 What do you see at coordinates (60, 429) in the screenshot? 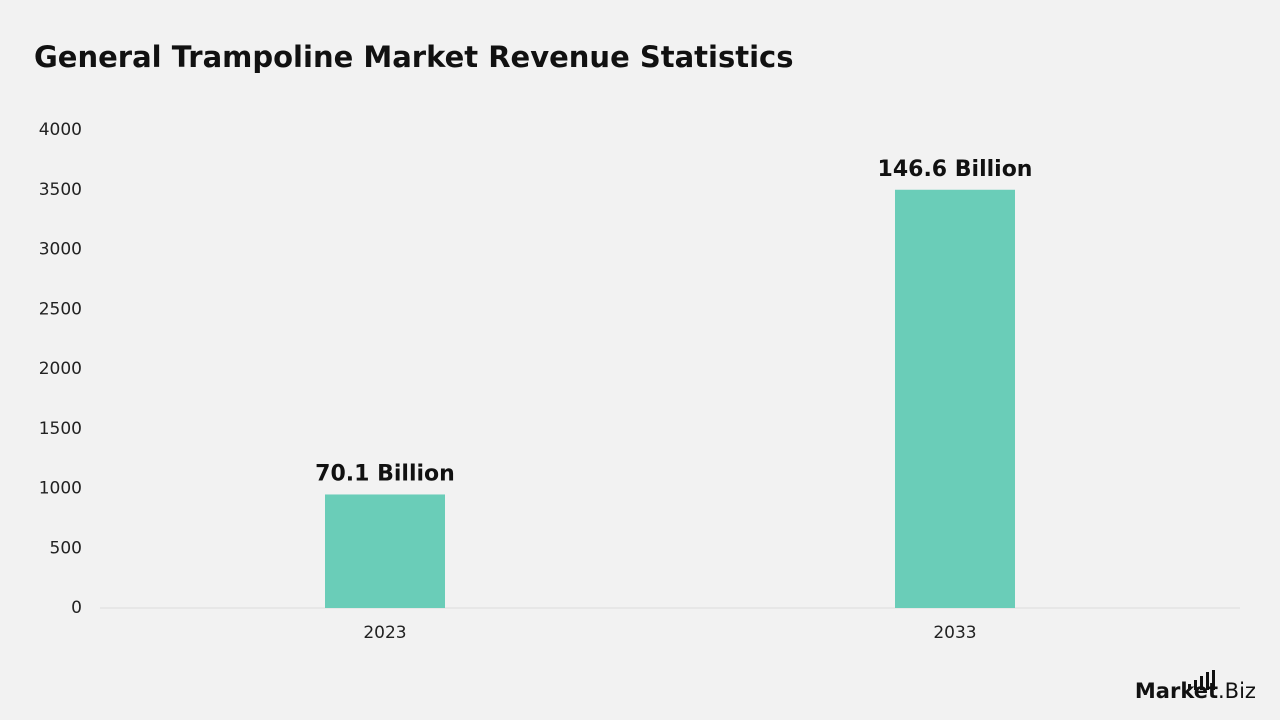
I see `y-tick-label: 1500` at bounding box center [60, 429].